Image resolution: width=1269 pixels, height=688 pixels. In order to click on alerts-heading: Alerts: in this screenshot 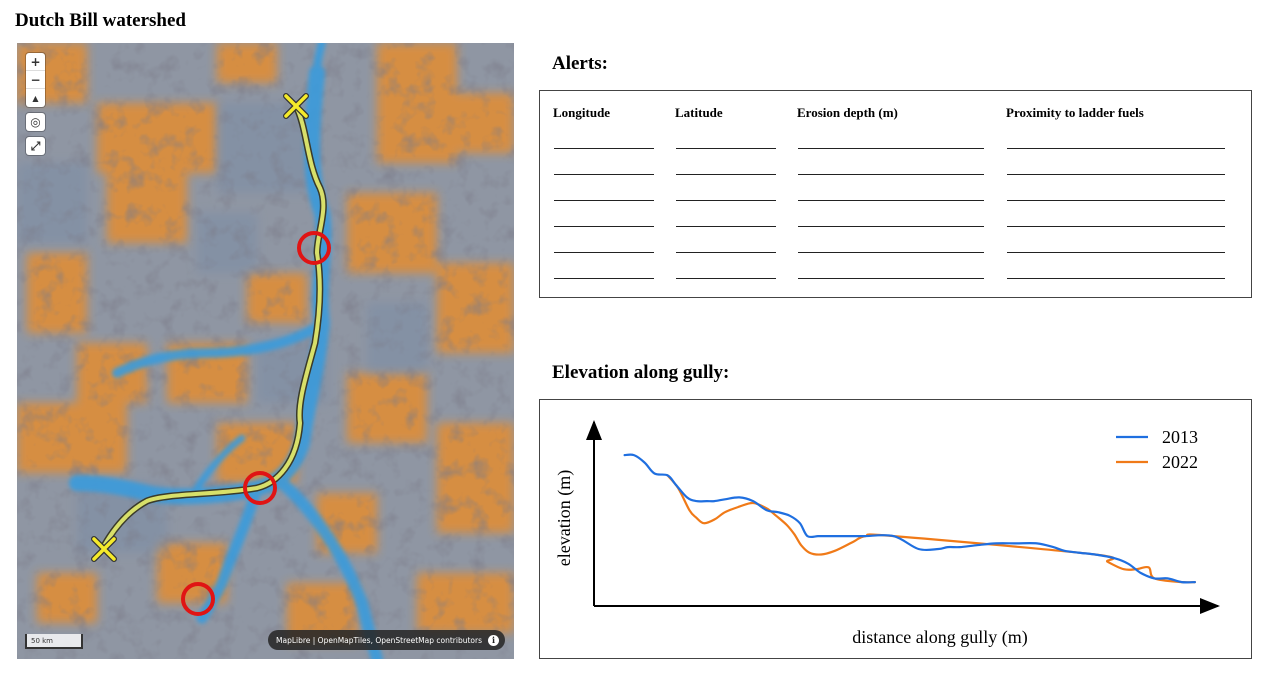, I will do `click(580, 63)`.